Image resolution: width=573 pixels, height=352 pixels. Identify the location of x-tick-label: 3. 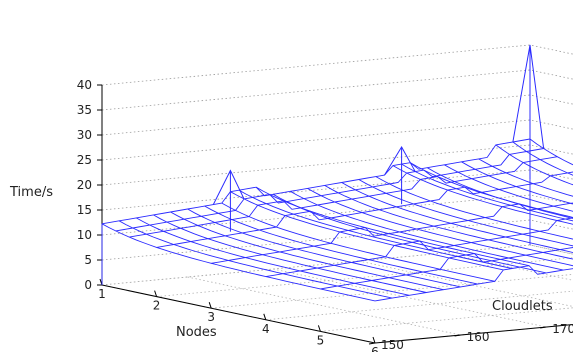
(211, 317).